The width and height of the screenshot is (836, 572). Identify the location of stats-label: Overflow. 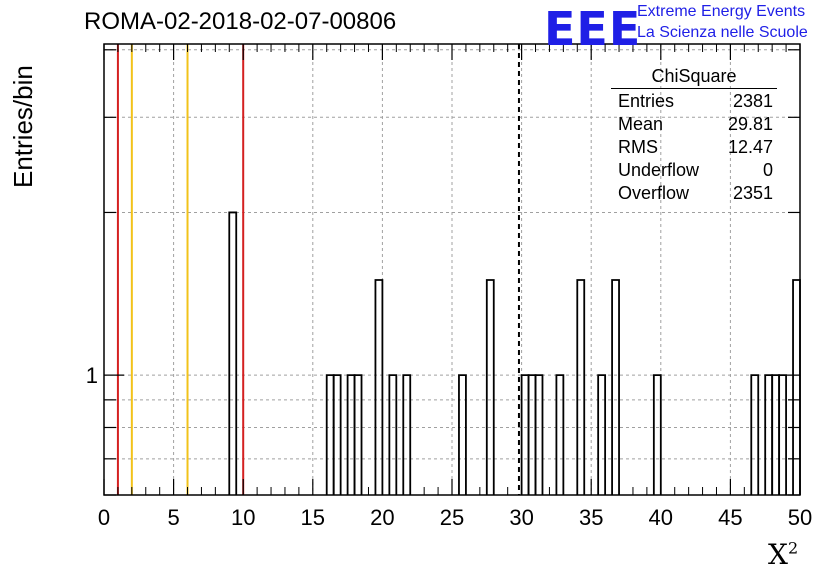
(654, 193).